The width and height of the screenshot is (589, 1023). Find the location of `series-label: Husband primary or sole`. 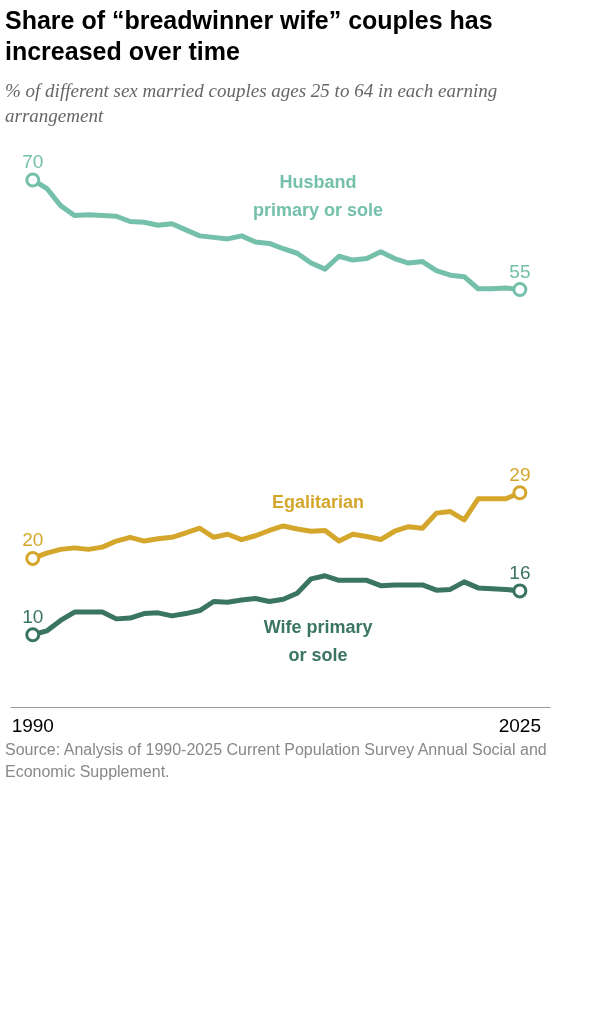

series-label: Husband primary or sole is located at coordinates (318, 195).